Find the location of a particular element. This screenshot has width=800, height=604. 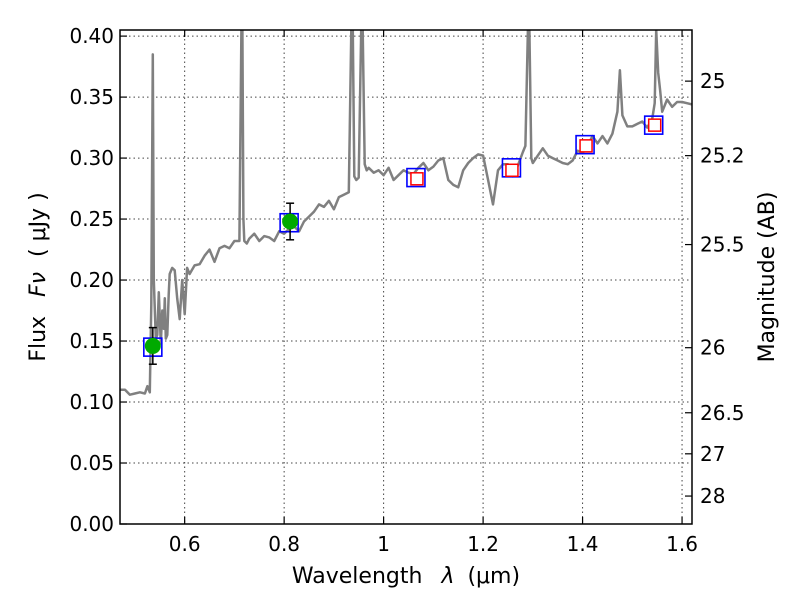

x-axis-symbol: λ is located at coordinates (447, 576).